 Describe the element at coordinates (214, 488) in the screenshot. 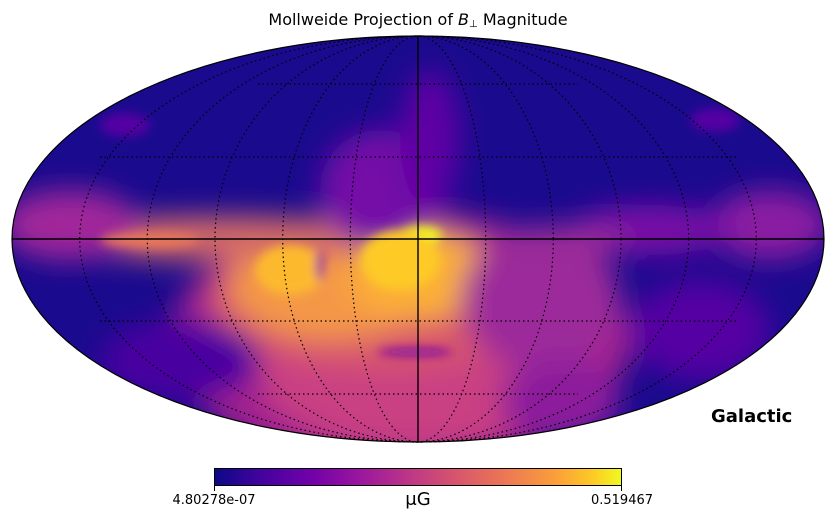

I see `colorbar-min-tick` at that location.